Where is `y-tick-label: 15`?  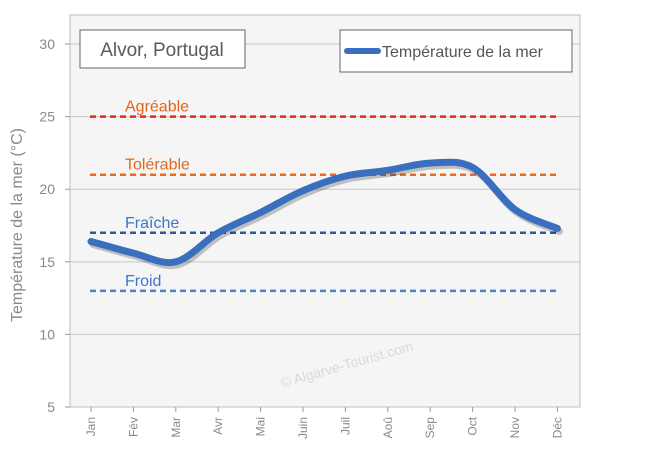
y-tick-label: 15 is located at coordinates (47, 262).